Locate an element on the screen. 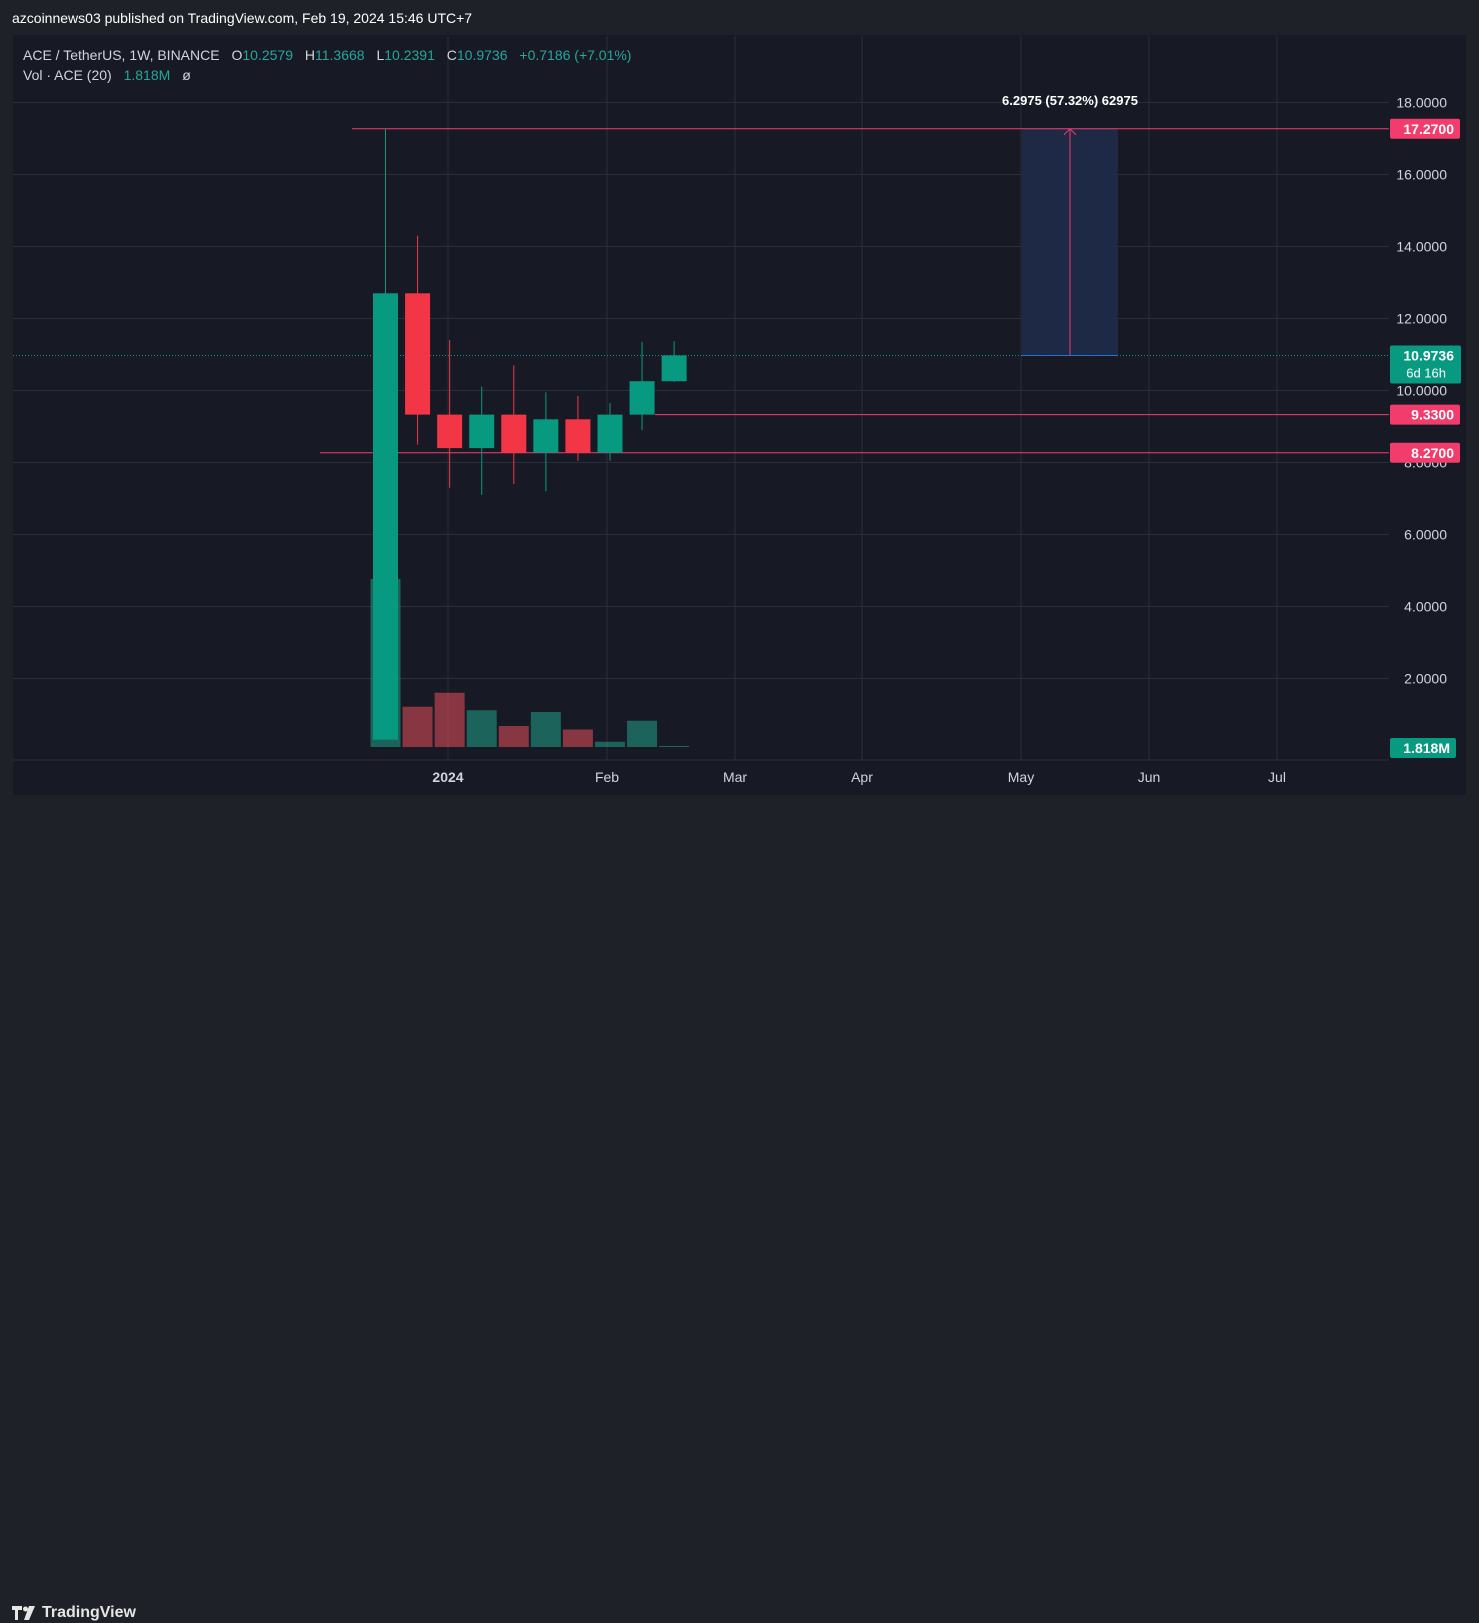  measure-label: 6.2975 (57.32%) 62975 is located at coordinates (1070, 100).